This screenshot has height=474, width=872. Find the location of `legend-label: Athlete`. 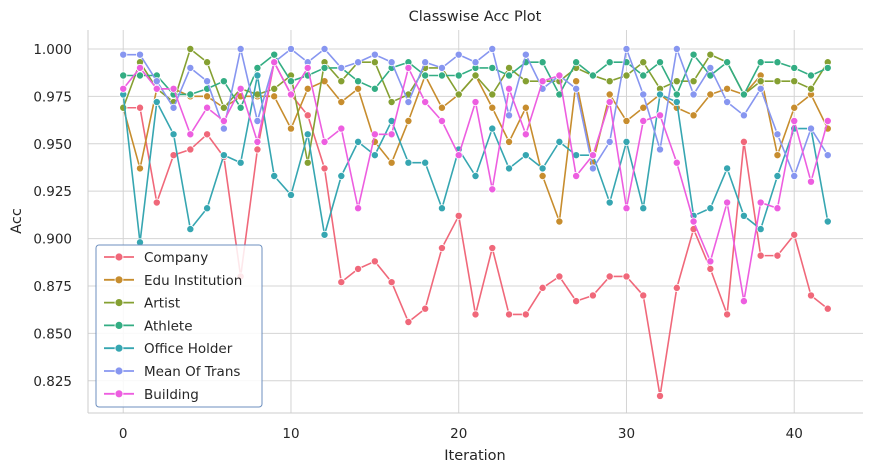

legend-label: Athlete is located at coordinates (168, 326).